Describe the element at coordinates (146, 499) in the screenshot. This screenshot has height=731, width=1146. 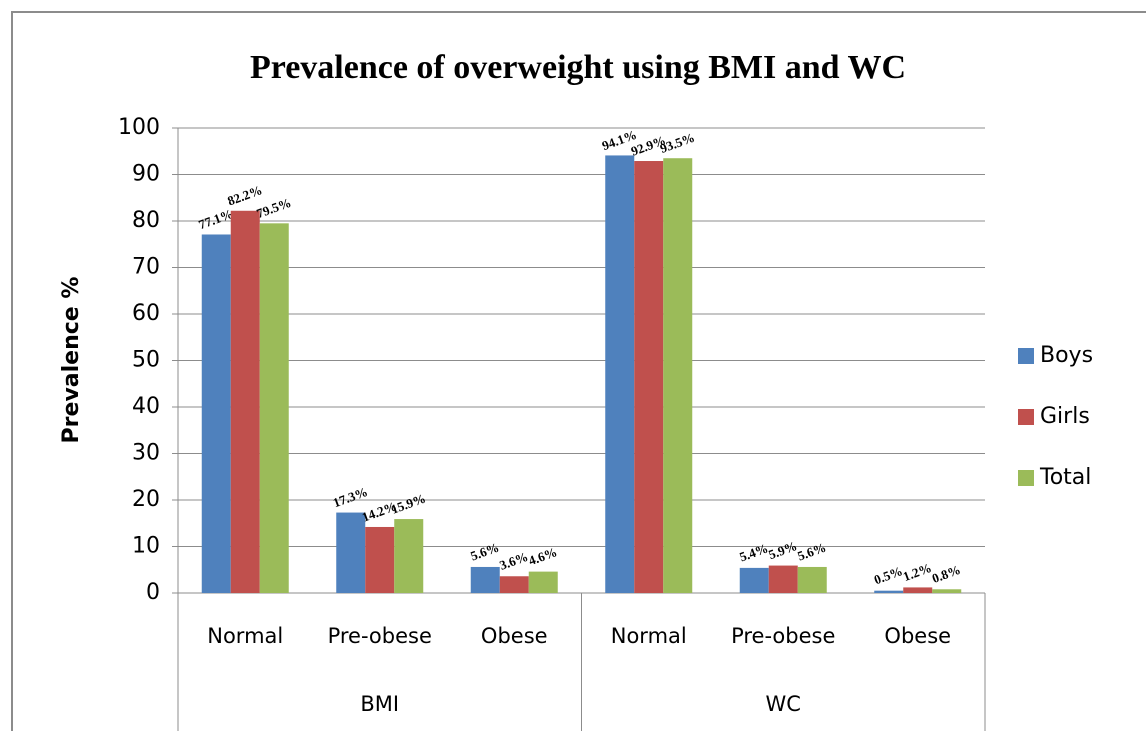
I see `y-tick-label: 20` at that location.